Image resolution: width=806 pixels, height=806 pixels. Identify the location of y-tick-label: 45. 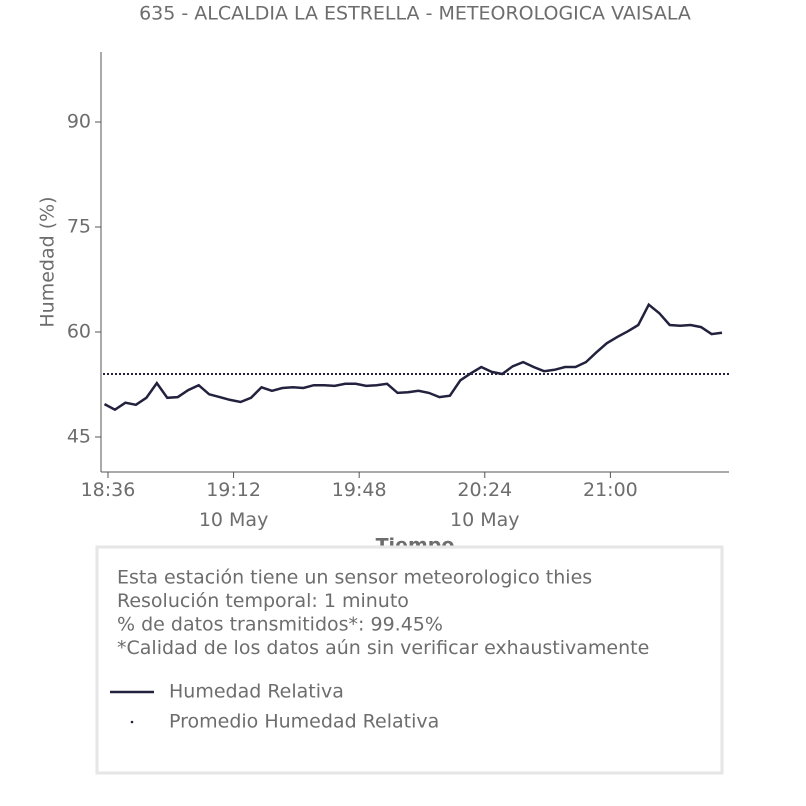
(79, 437).